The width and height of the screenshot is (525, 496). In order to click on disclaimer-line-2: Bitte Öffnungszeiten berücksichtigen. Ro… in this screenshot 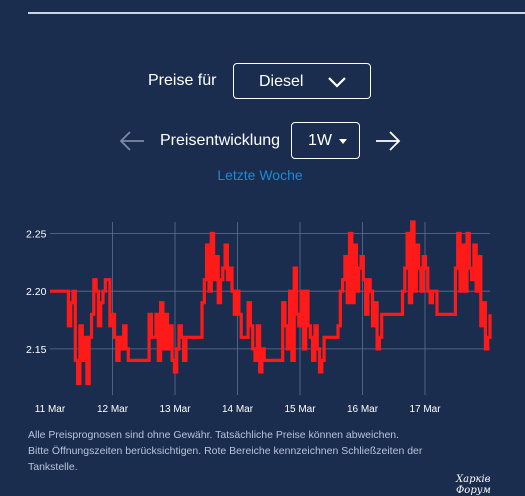, I will do `click(225, 451)`.